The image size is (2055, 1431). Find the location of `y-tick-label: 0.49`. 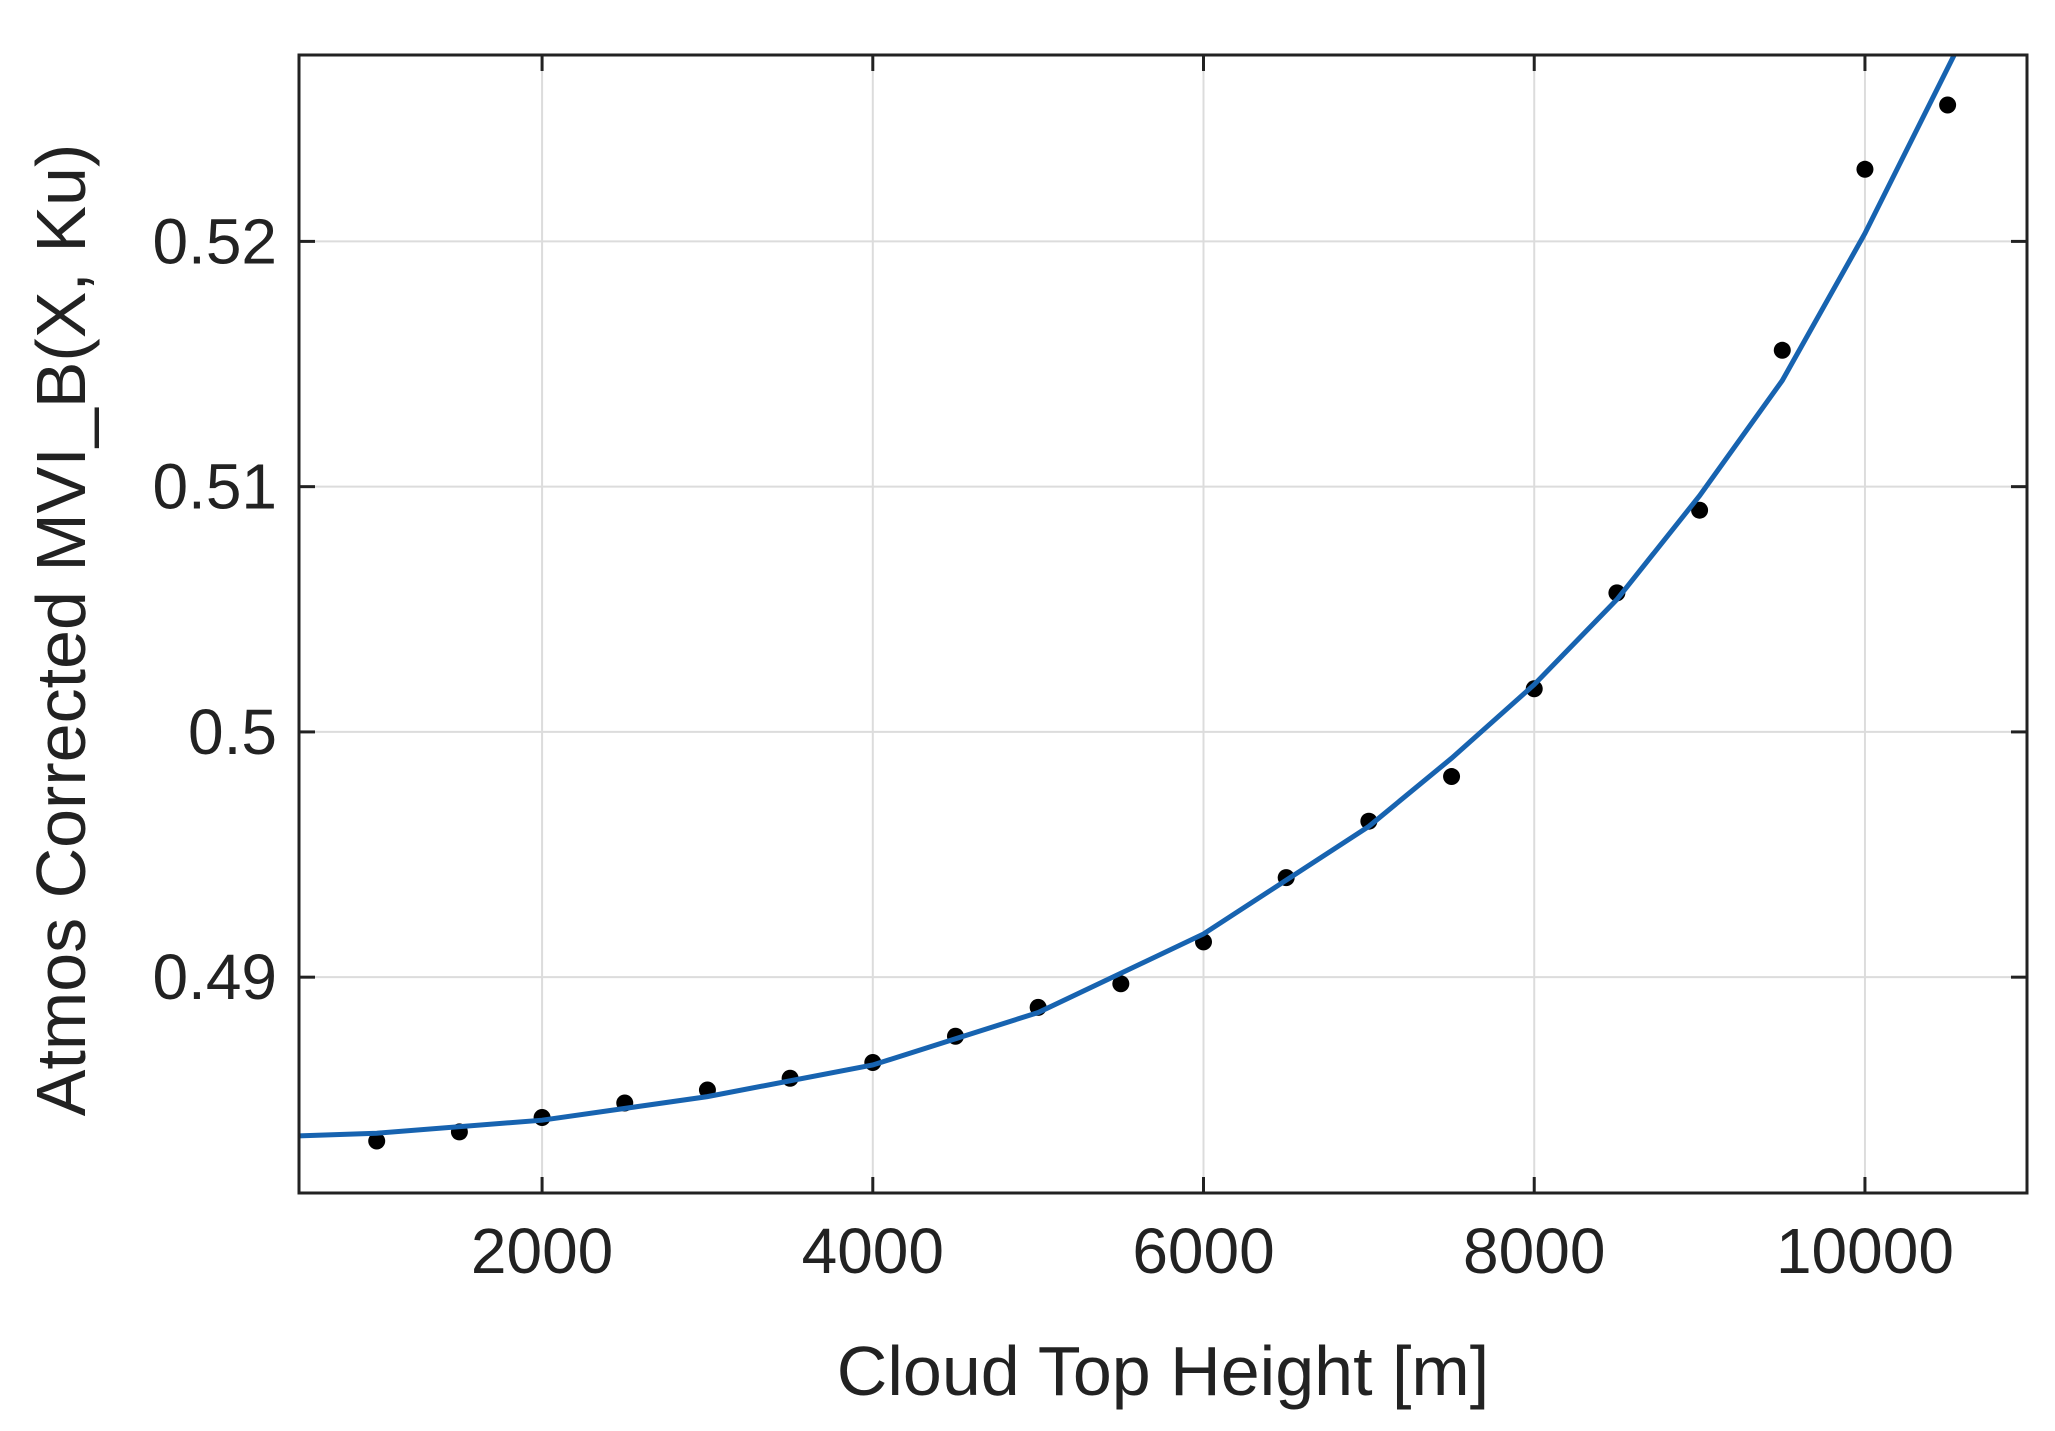

y-tick-label: 0.49 is located at coordinates (214, 977).